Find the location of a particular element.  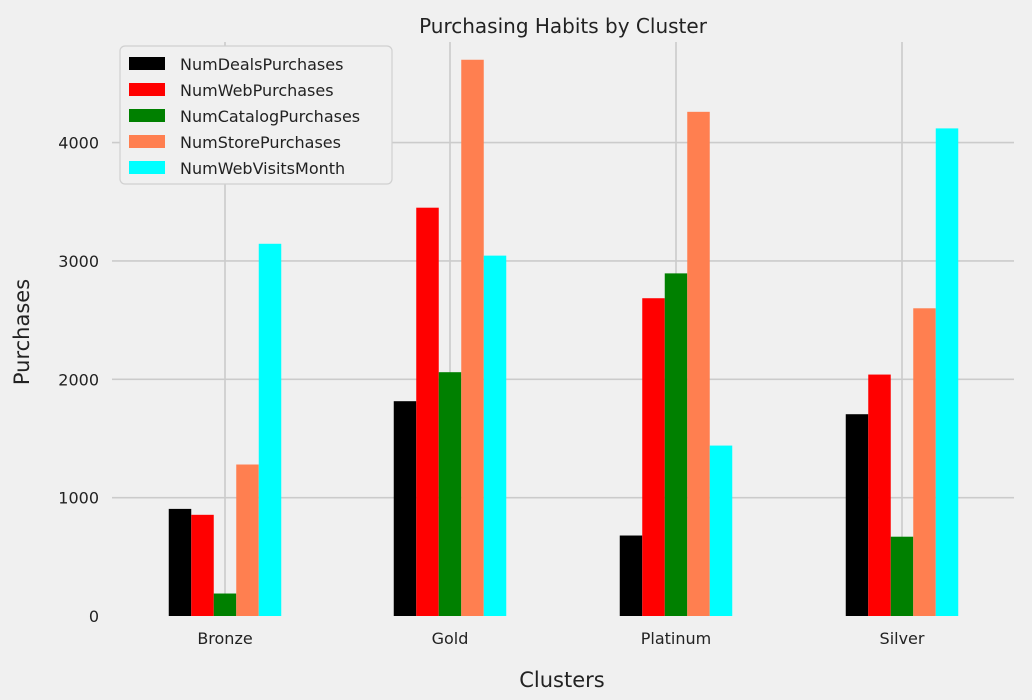

y-tick-labels: 0 1000 2000 3000 4000 is located at coordinates (78, 380).